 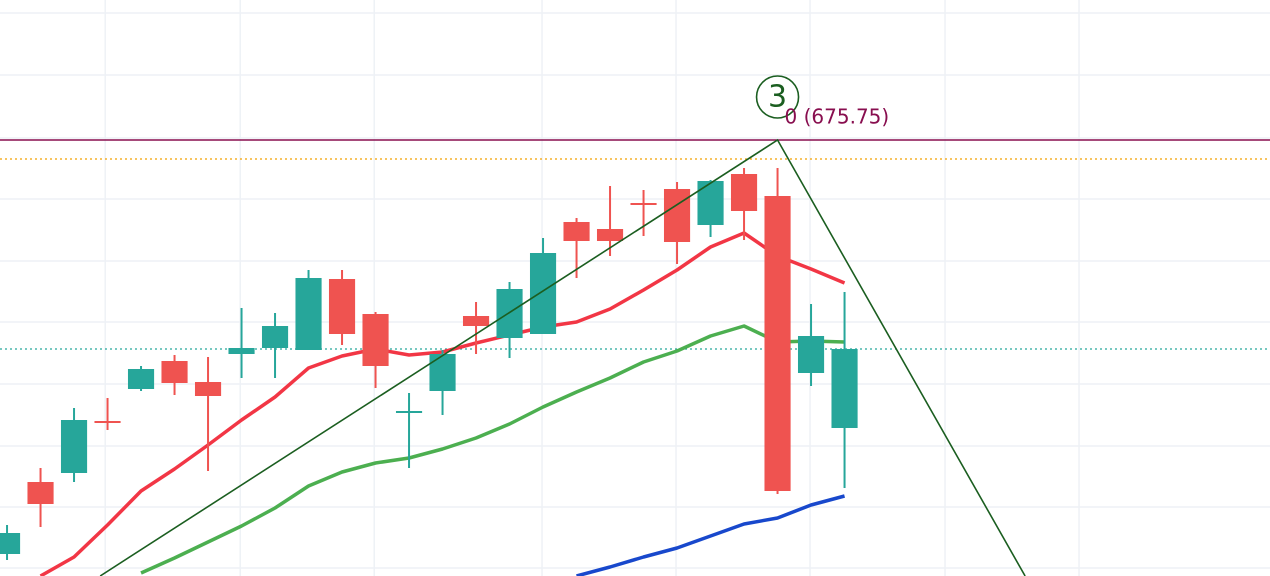 I want to click on price-line-label: 0 (675.75), so click(x=837, y=117).